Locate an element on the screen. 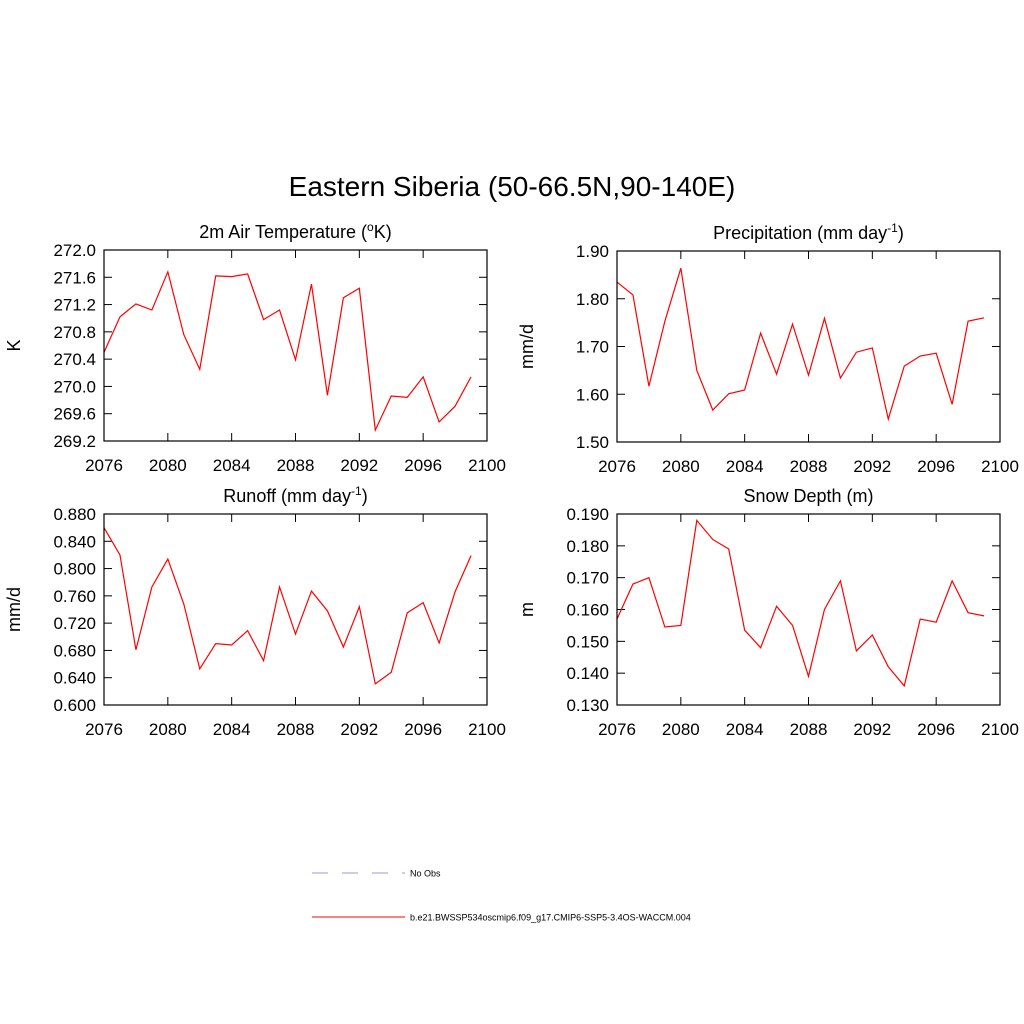  y-tick-label: 0.800 is located at coordinates (74, 569).